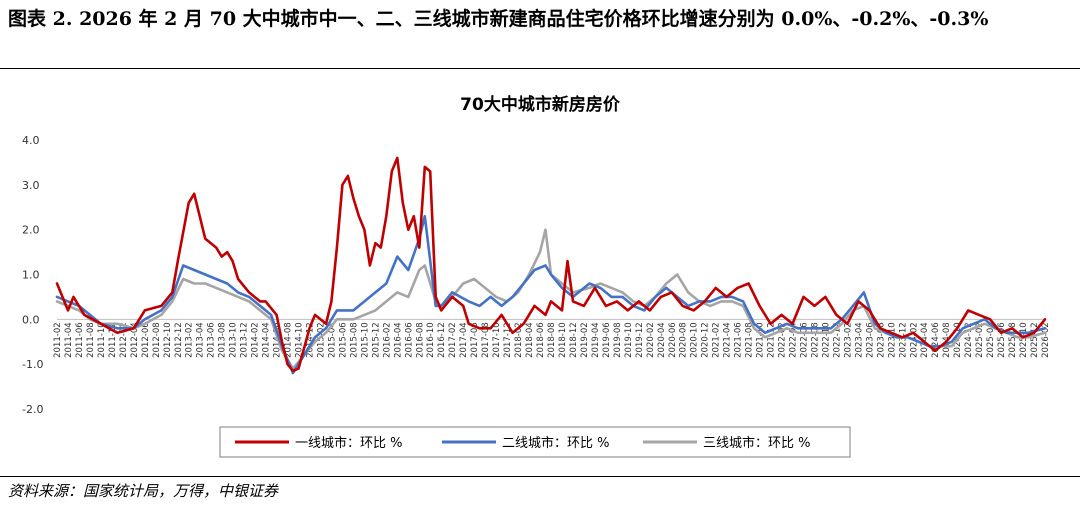  I want to click on legend-label-tier3: 三线城市：环比 %, so click(757, 443).